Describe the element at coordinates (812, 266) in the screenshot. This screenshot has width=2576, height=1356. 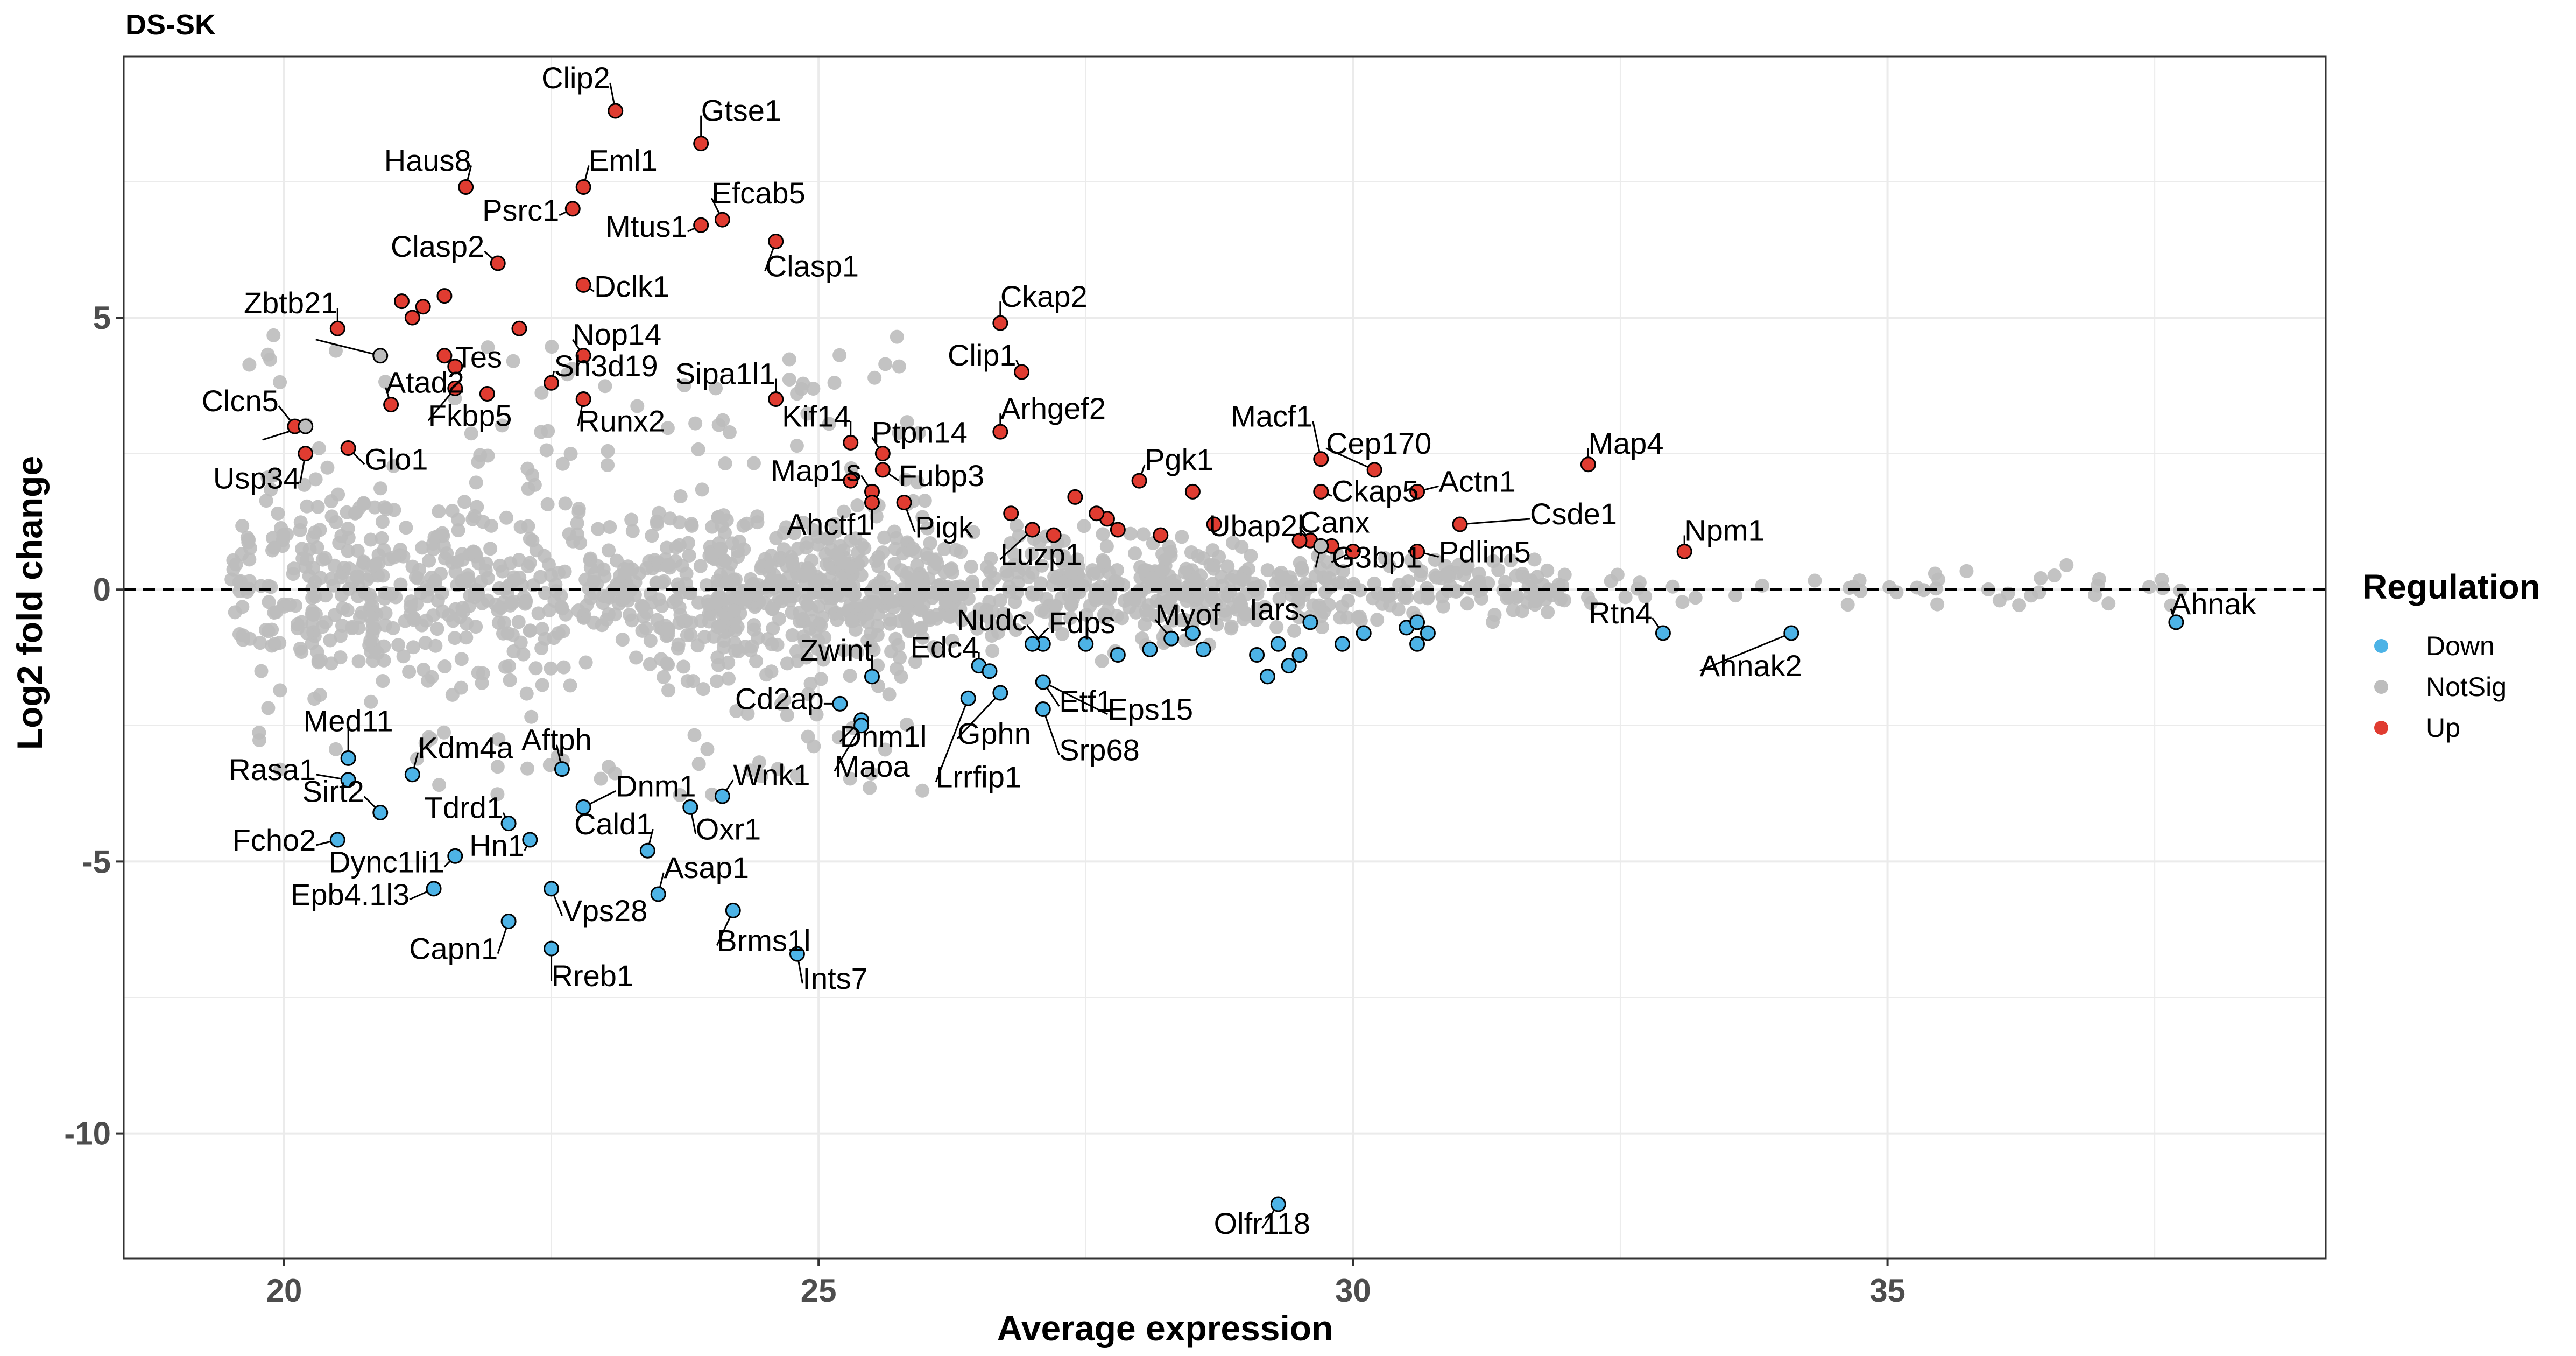
I see `gene-label: Clasp1` at that location.